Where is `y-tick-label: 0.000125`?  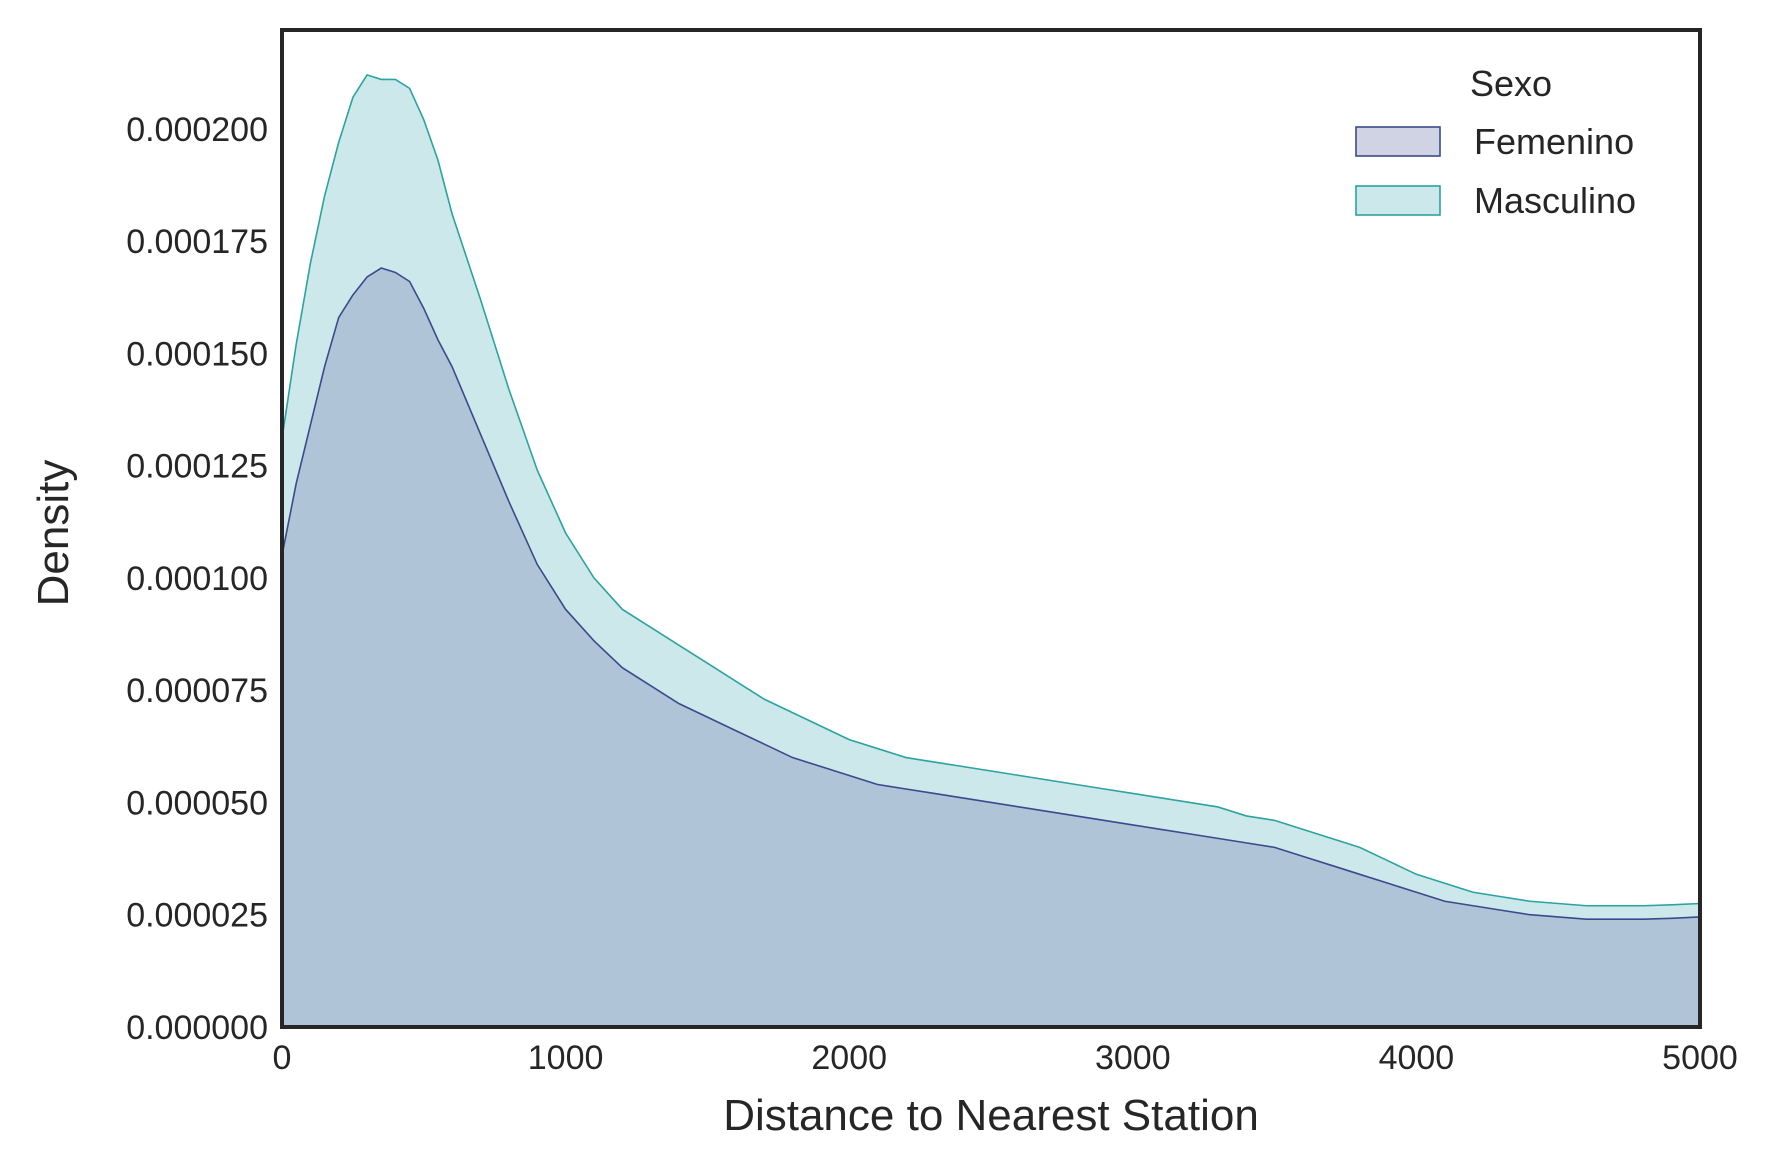 y-tick-label: 0.000125 is located at coordinates (197, 467).